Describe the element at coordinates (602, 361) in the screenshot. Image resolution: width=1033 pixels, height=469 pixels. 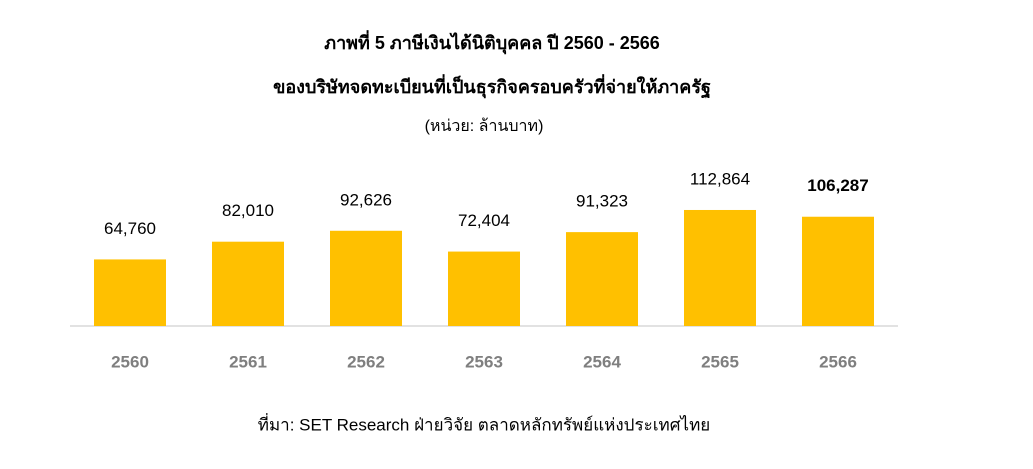
I see `x-tick-label: 2564` at that location.